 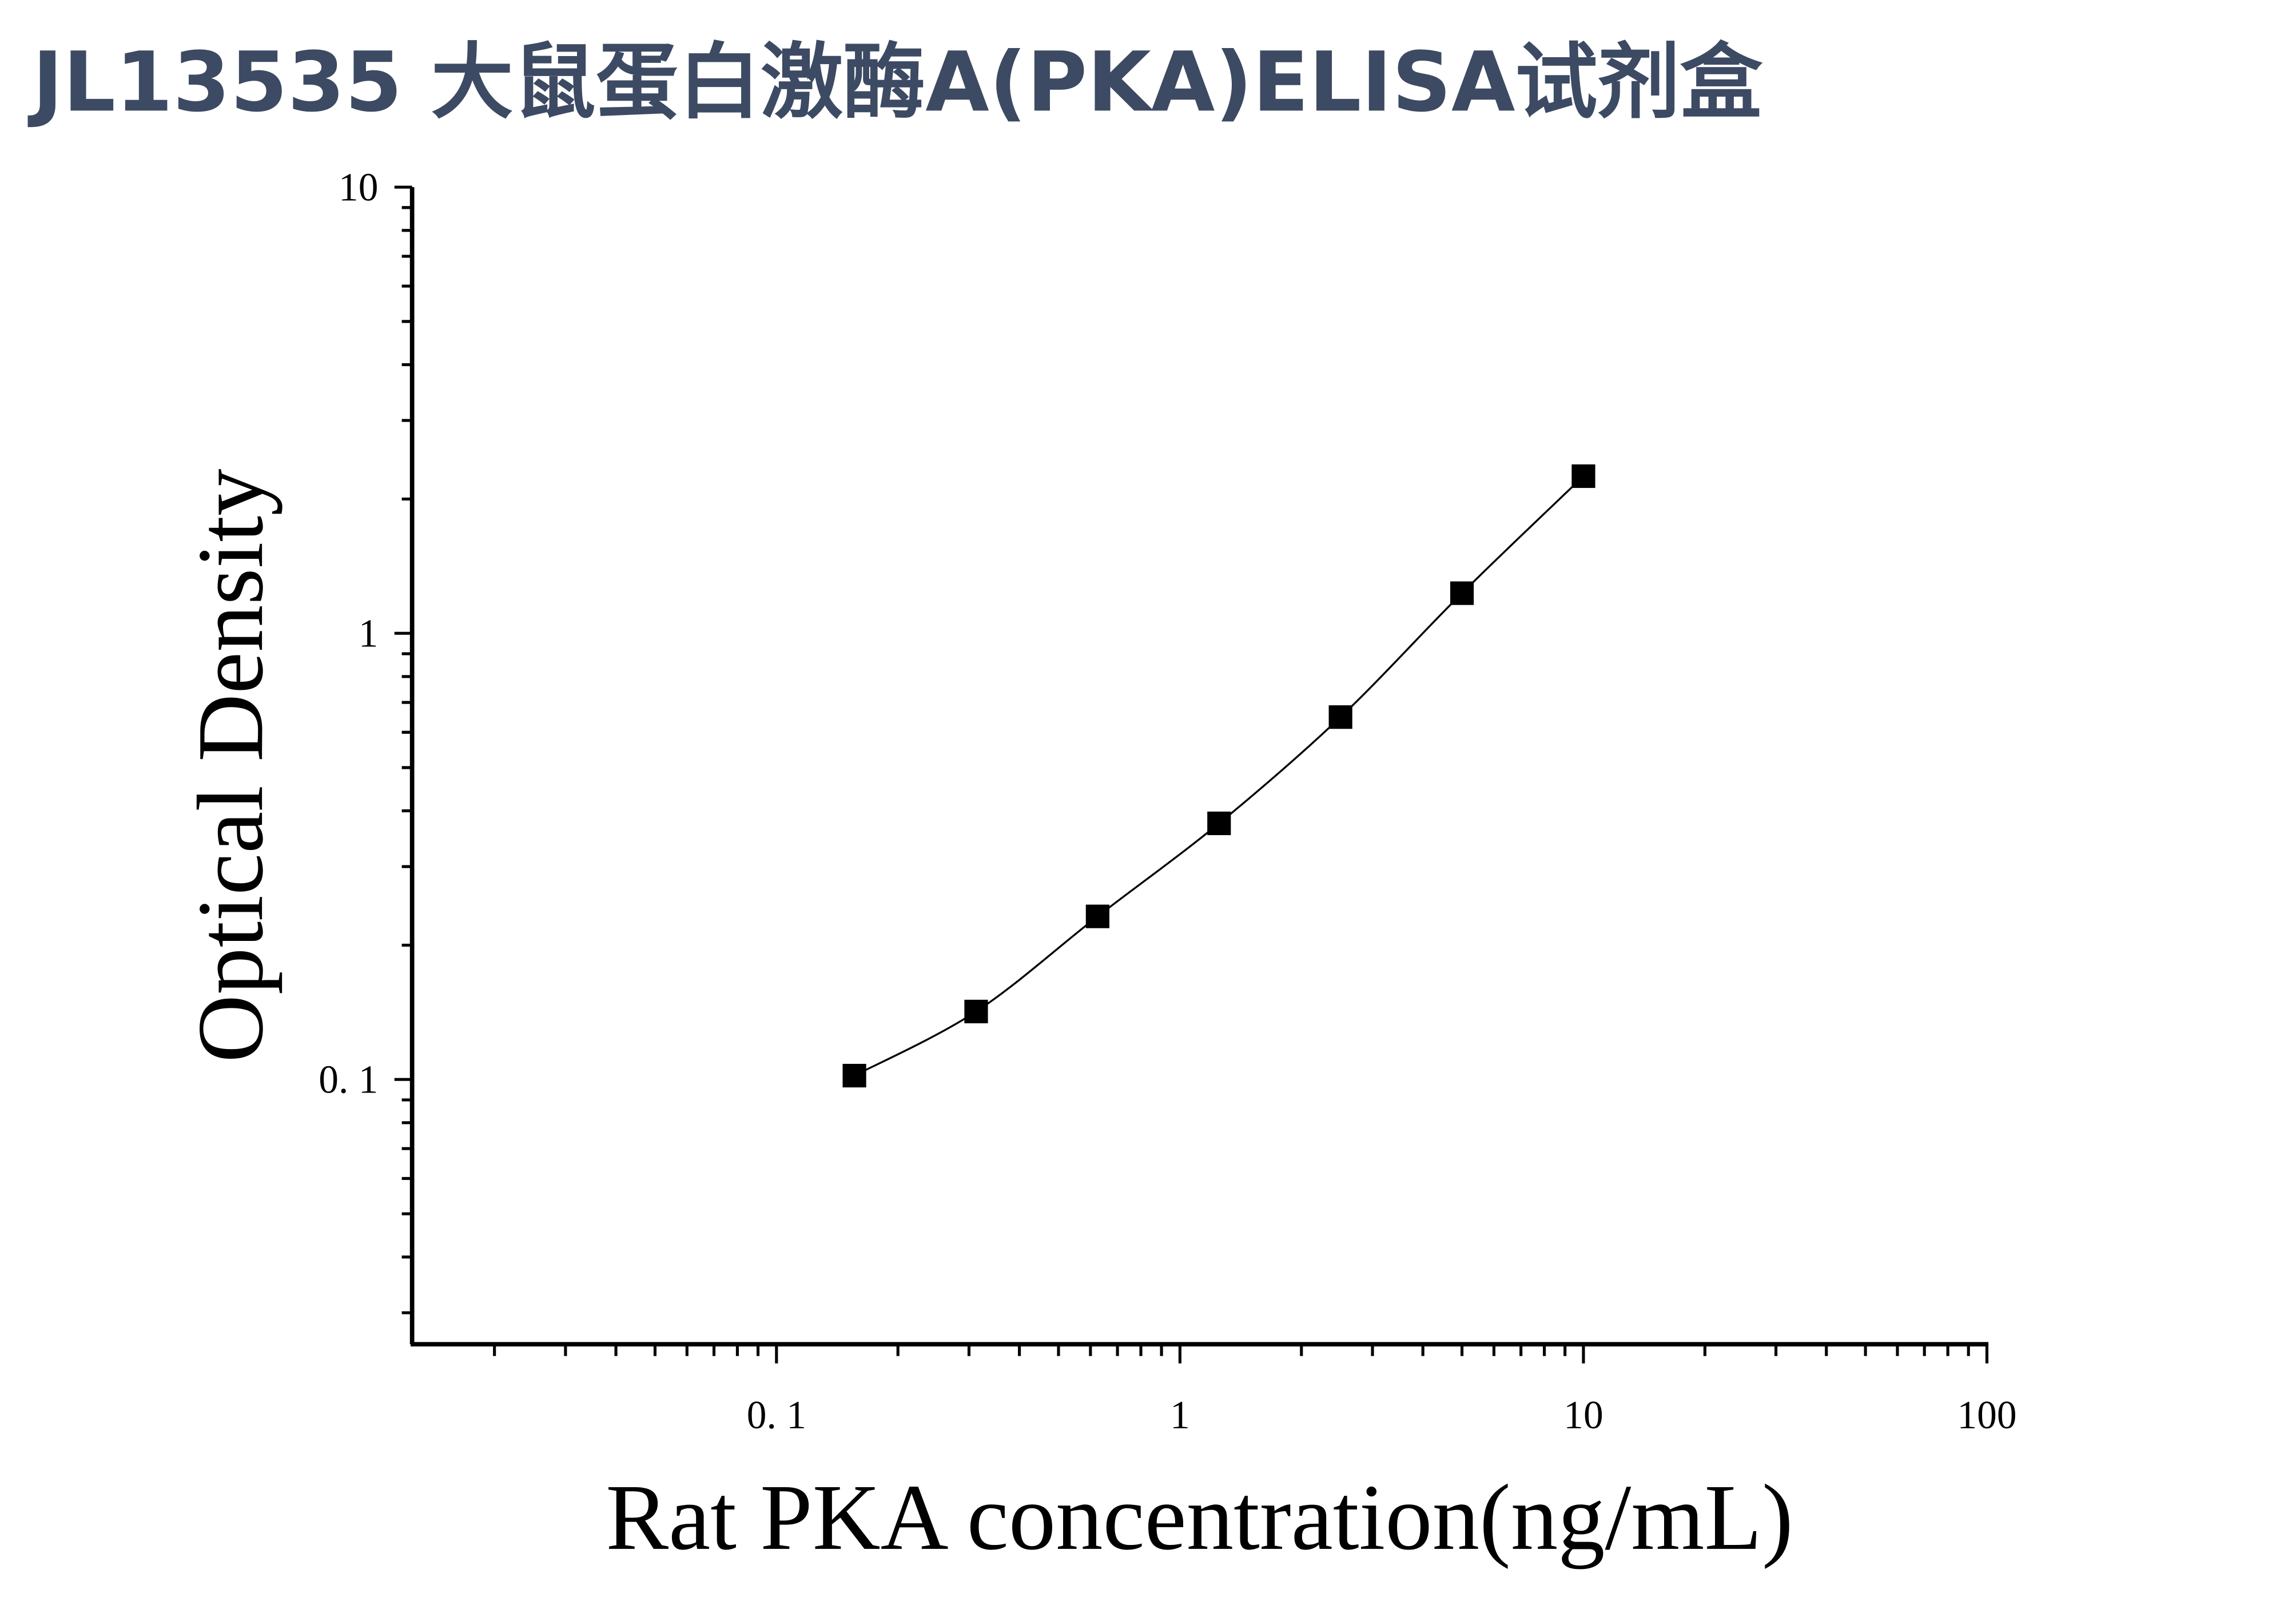 I want to click on x-axis-label: Rat PKA concentration(ng/mL), so click(x=1199, y=1517).